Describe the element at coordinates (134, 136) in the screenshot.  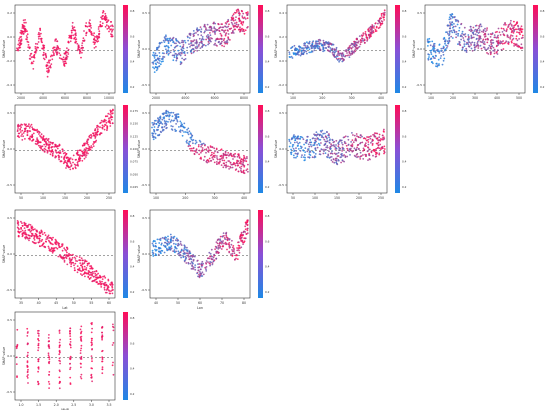
I see `colorbar-tick-label: 0.125` at that location.